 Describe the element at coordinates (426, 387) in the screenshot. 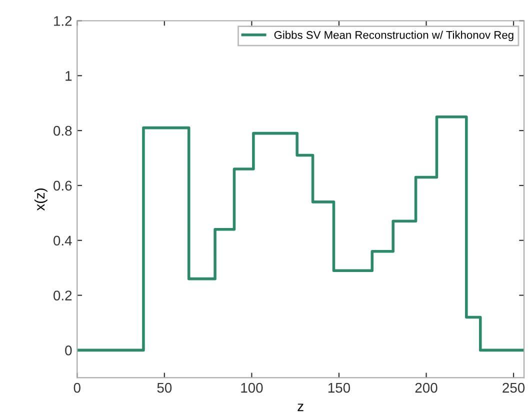

I see `x-tick-label: 200` at that location.